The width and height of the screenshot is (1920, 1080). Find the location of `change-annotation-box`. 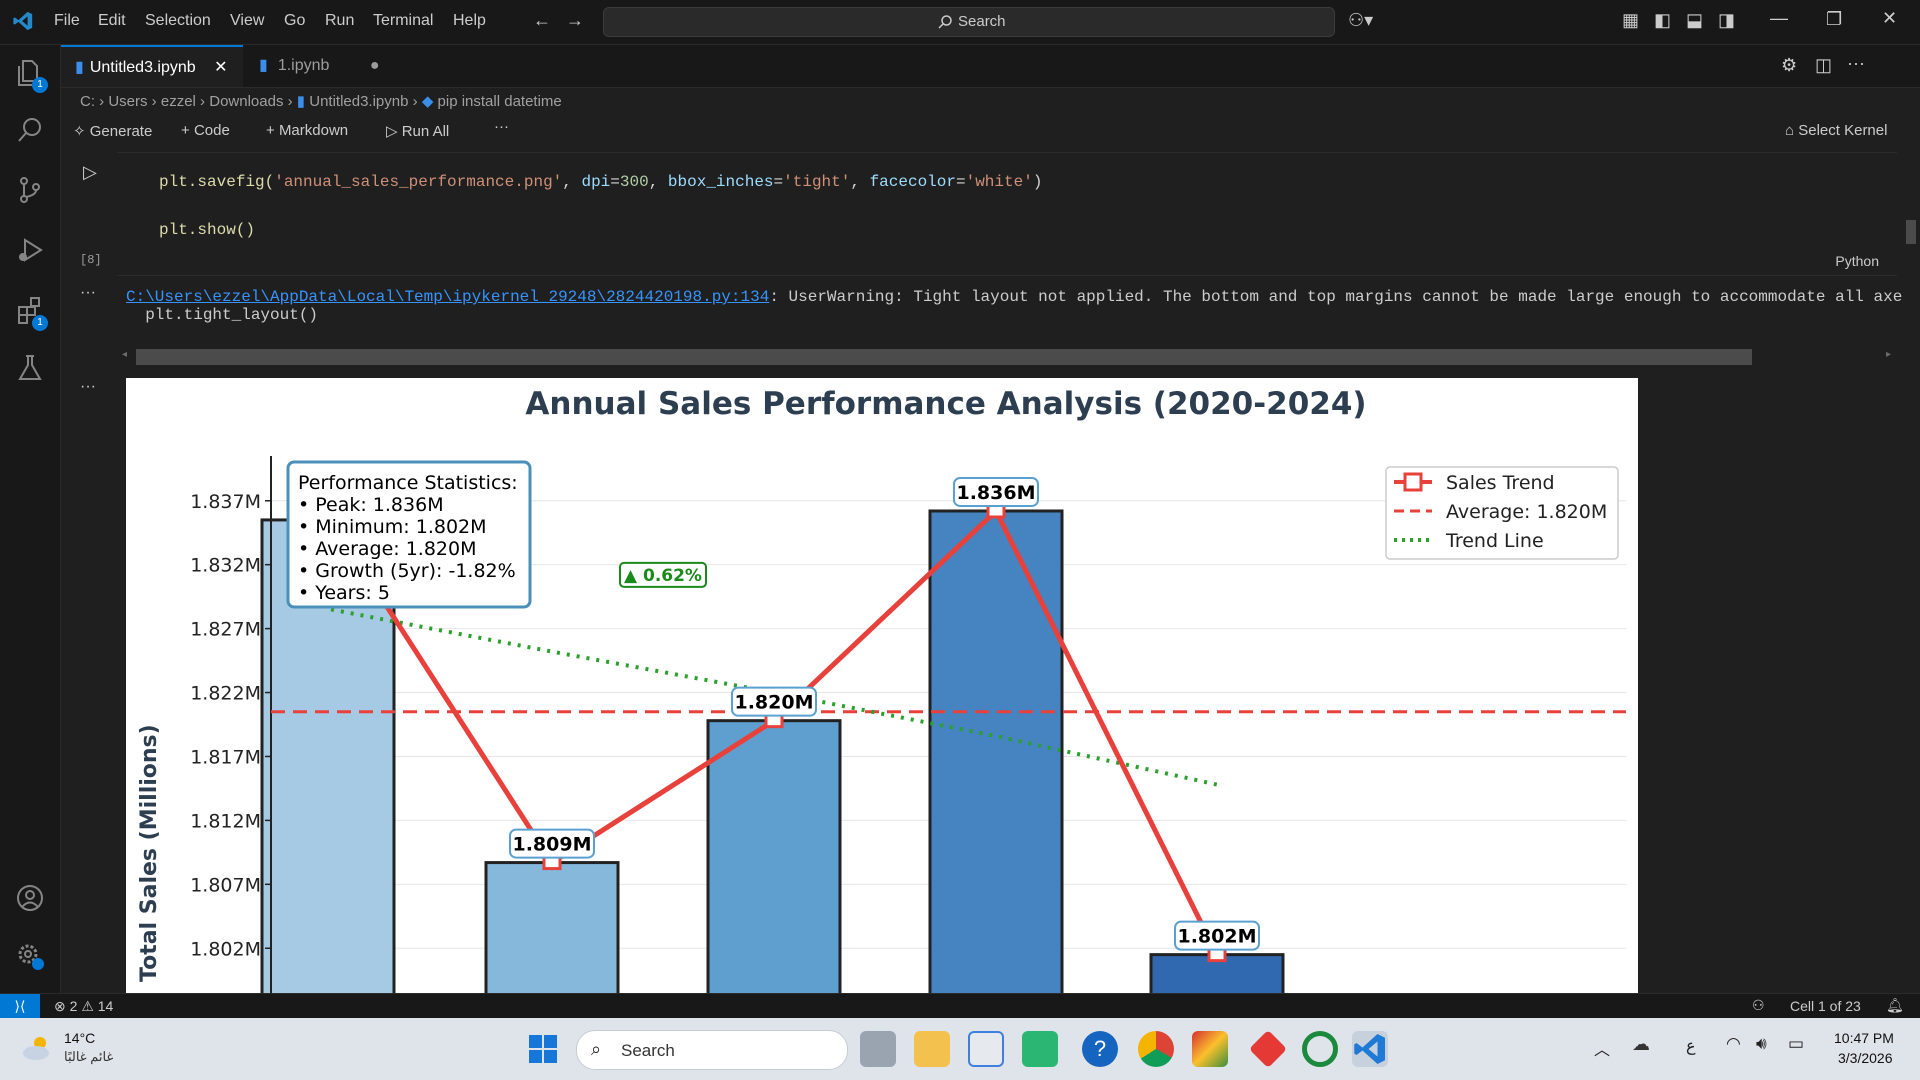

change-annotation-box is located at coordinates (663, 574).